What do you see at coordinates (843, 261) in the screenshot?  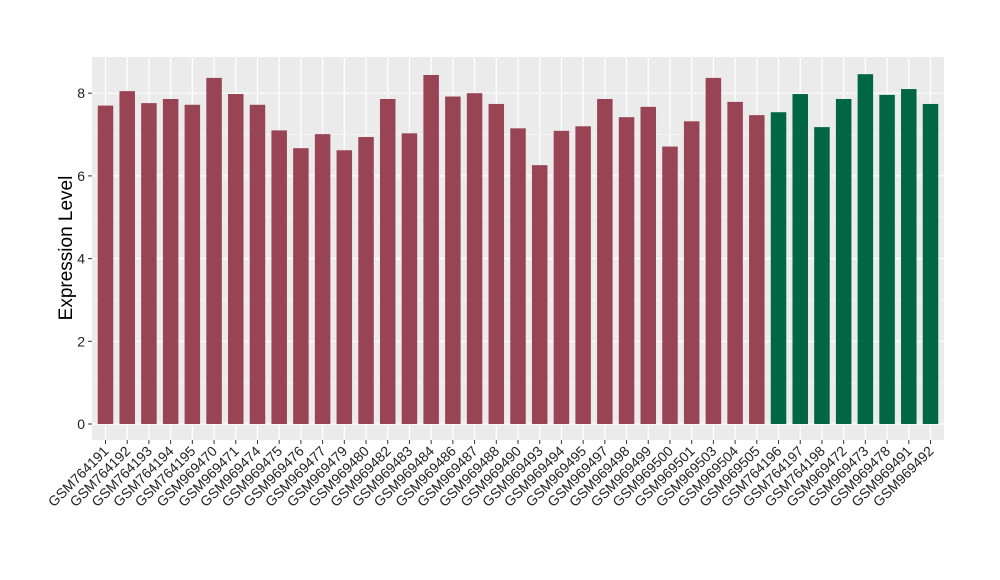 I see `bar-GSM969472` at bounding box center [843, 261].